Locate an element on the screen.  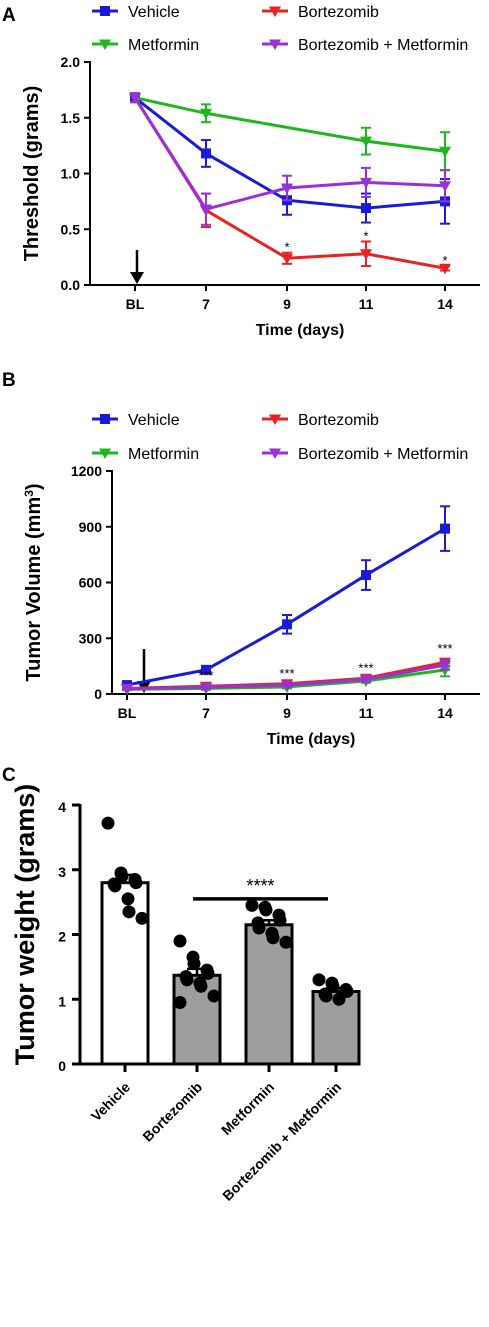
treatment-arrow-head is located at coordinates (137, 278).